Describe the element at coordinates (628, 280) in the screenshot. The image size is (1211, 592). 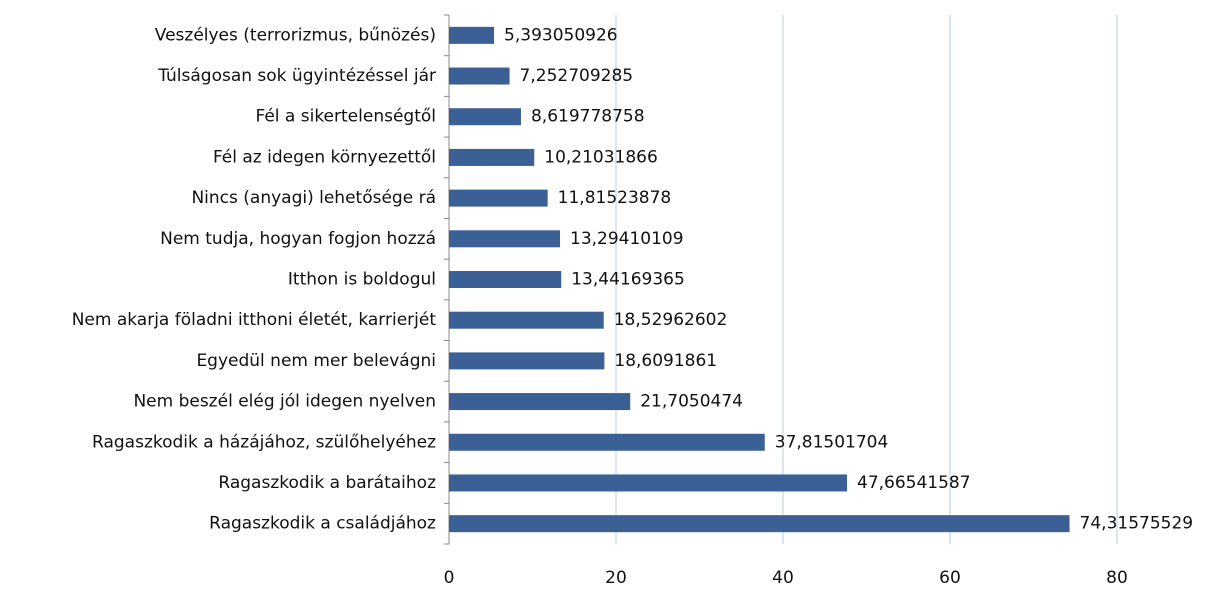
I see `data-label: 13,44169365` at that location.